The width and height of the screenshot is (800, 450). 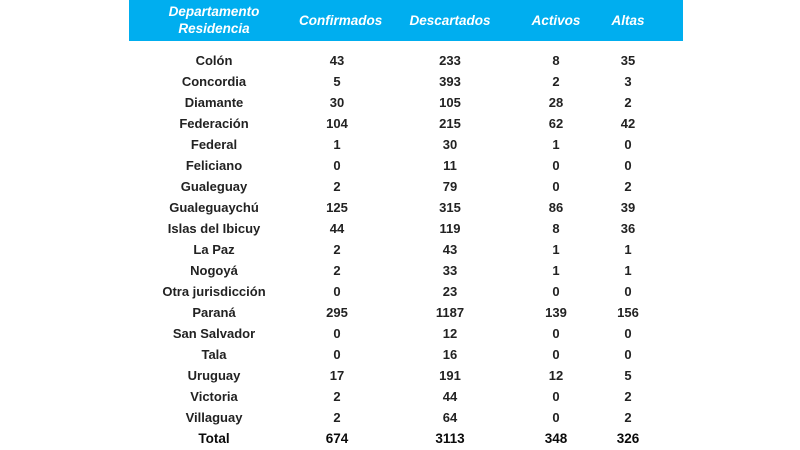 What do you see at coordinates (214, 291) in the screenshot?
I see `cell-department: Otra jurisdicción` at bounding box center [214, 291].